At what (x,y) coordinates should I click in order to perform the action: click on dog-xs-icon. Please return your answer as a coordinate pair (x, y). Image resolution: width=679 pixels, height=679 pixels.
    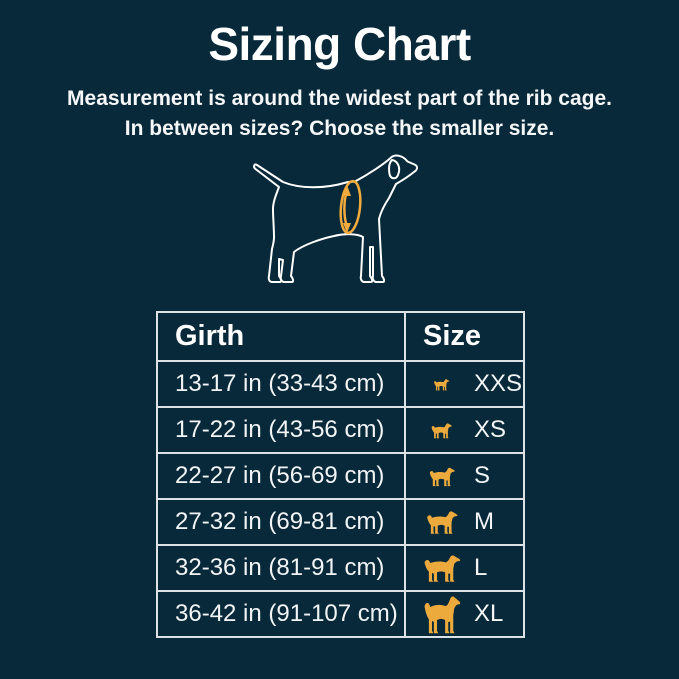
    Looking at the image, I should click on (441, 430).